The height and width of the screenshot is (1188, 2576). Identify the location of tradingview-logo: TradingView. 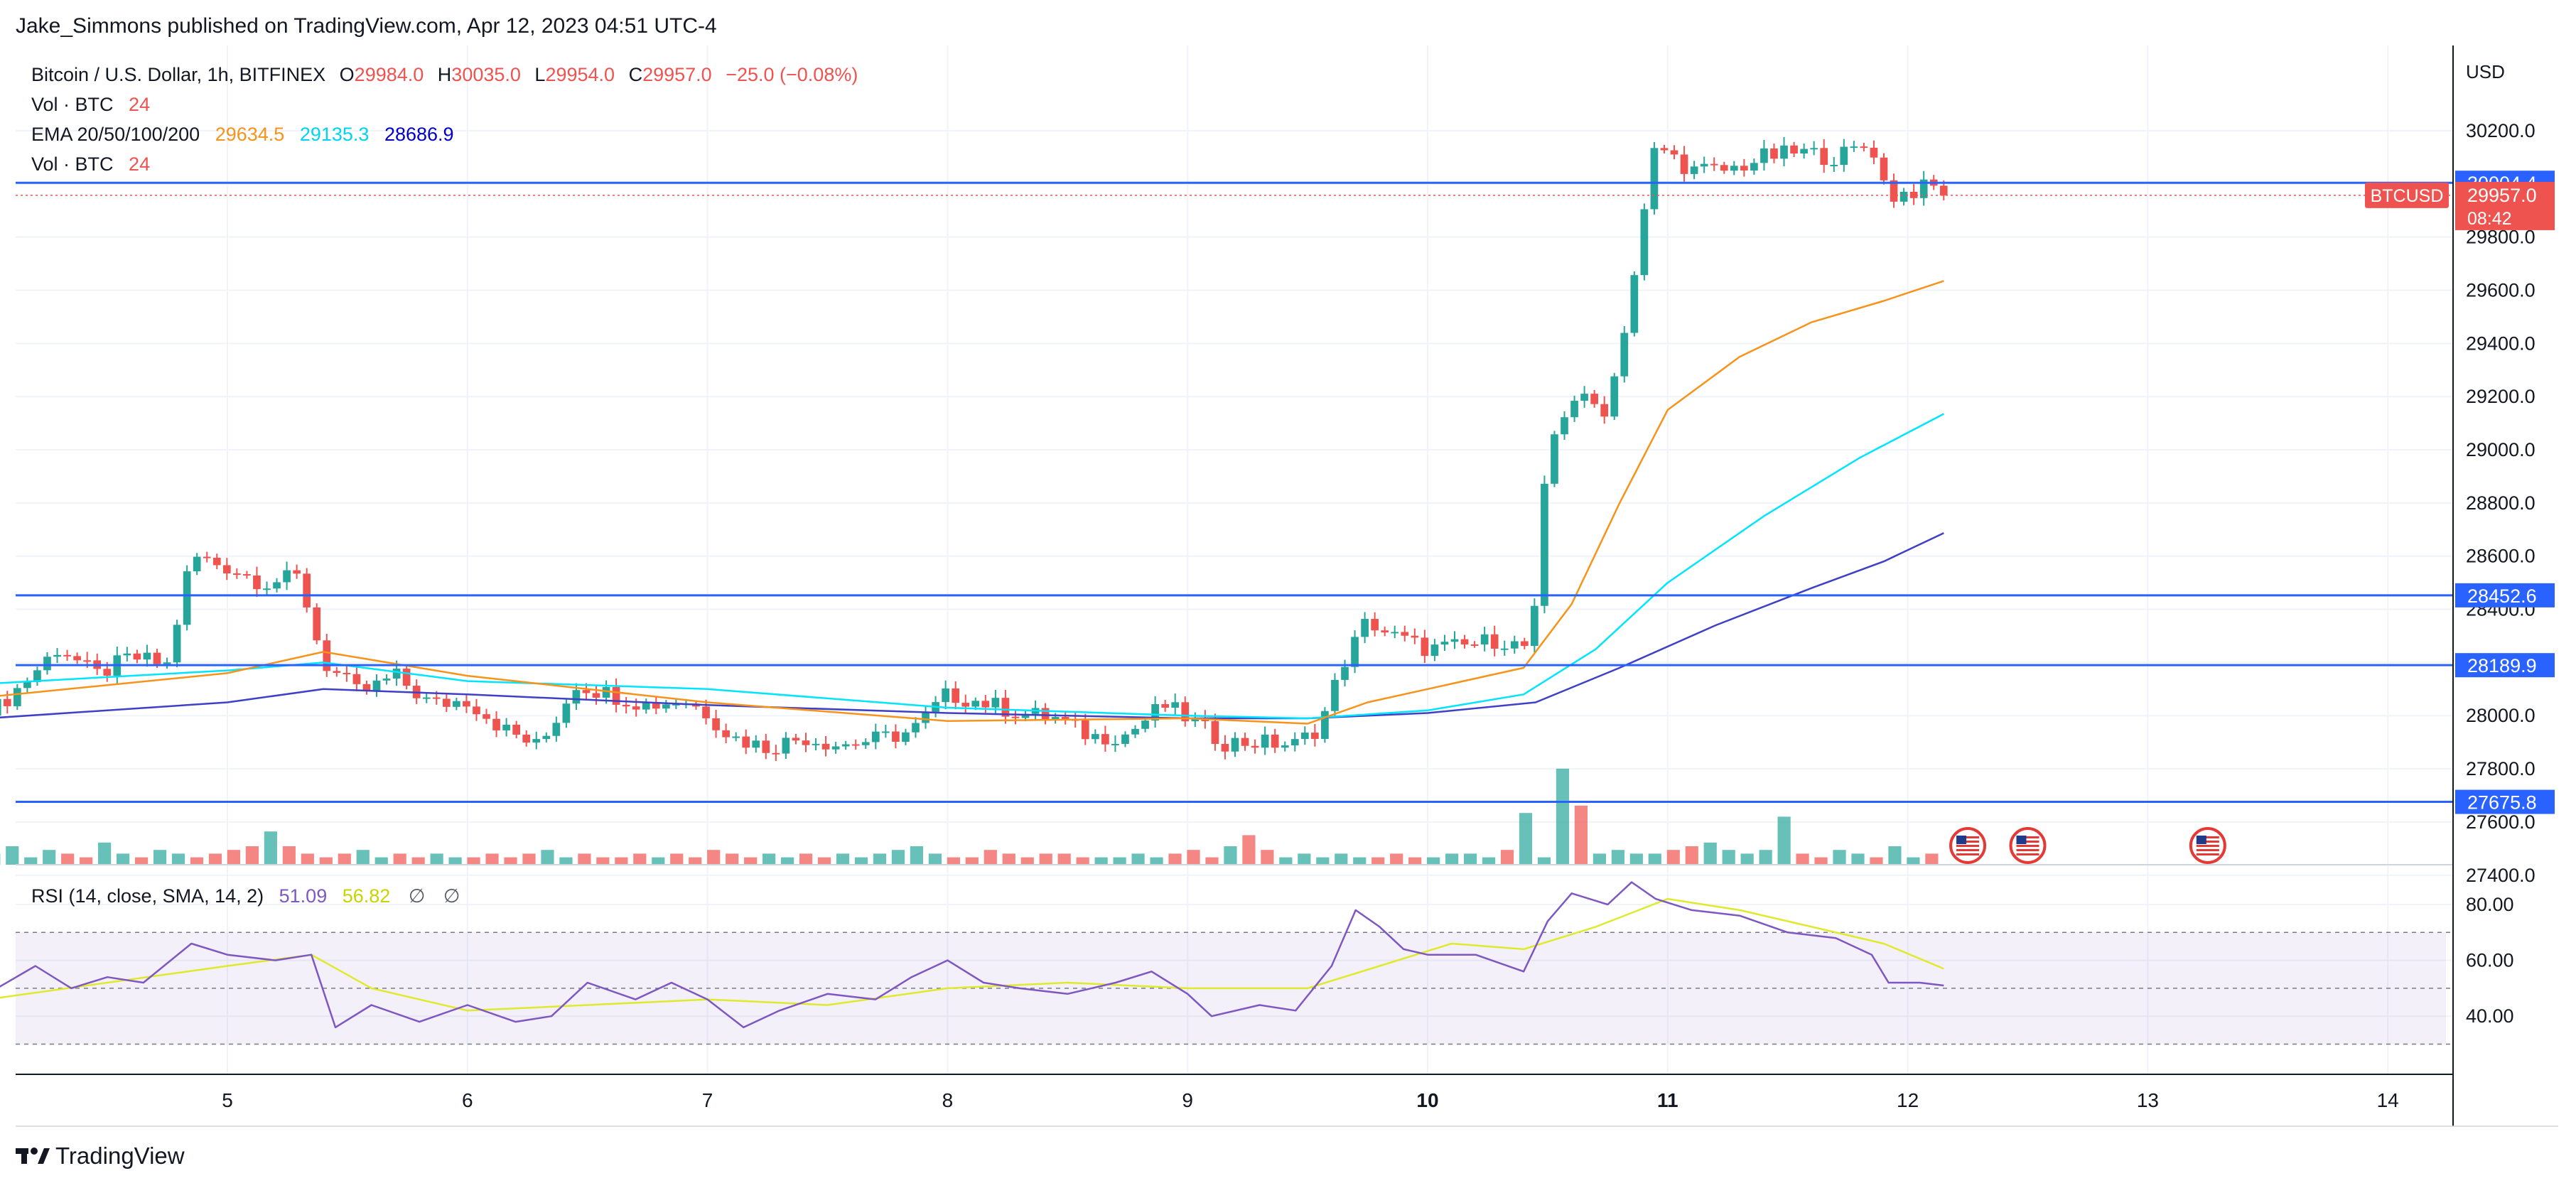
(101, 1156).